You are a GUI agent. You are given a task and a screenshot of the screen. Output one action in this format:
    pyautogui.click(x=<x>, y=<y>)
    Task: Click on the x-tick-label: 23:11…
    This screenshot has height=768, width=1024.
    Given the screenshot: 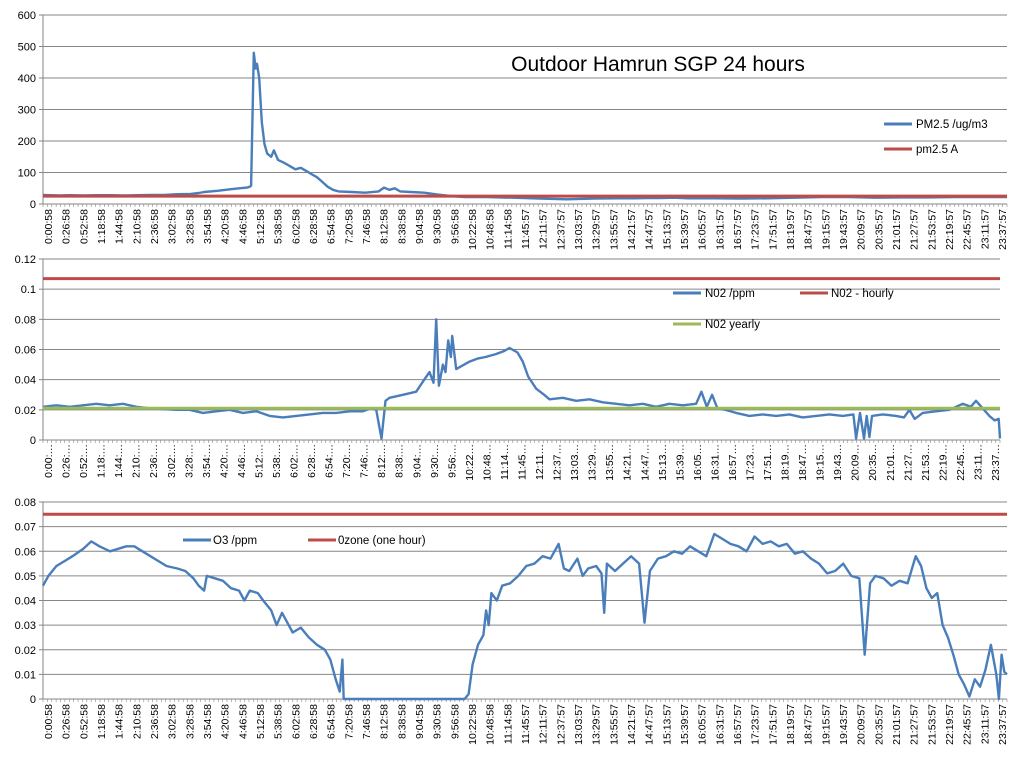 What is the action you would take?
    pyautogui.click(x=978, y=462)
    